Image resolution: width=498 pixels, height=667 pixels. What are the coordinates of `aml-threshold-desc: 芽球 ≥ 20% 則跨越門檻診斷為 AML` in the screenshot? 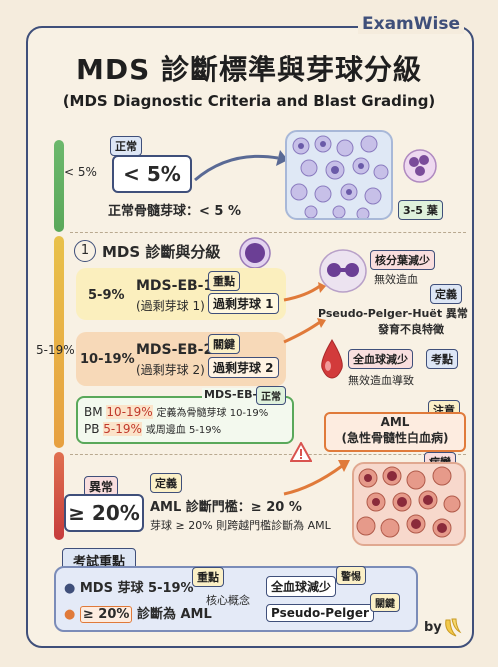 It's located at (240, 525).